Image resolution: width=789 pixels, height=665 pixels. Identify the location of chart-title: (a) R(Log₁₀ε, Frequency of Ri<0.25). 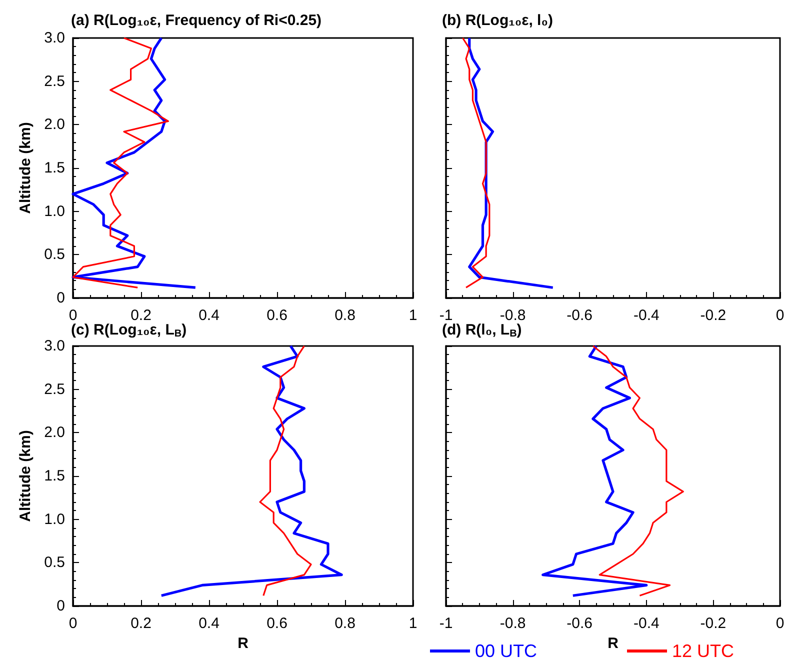
(196, 20).